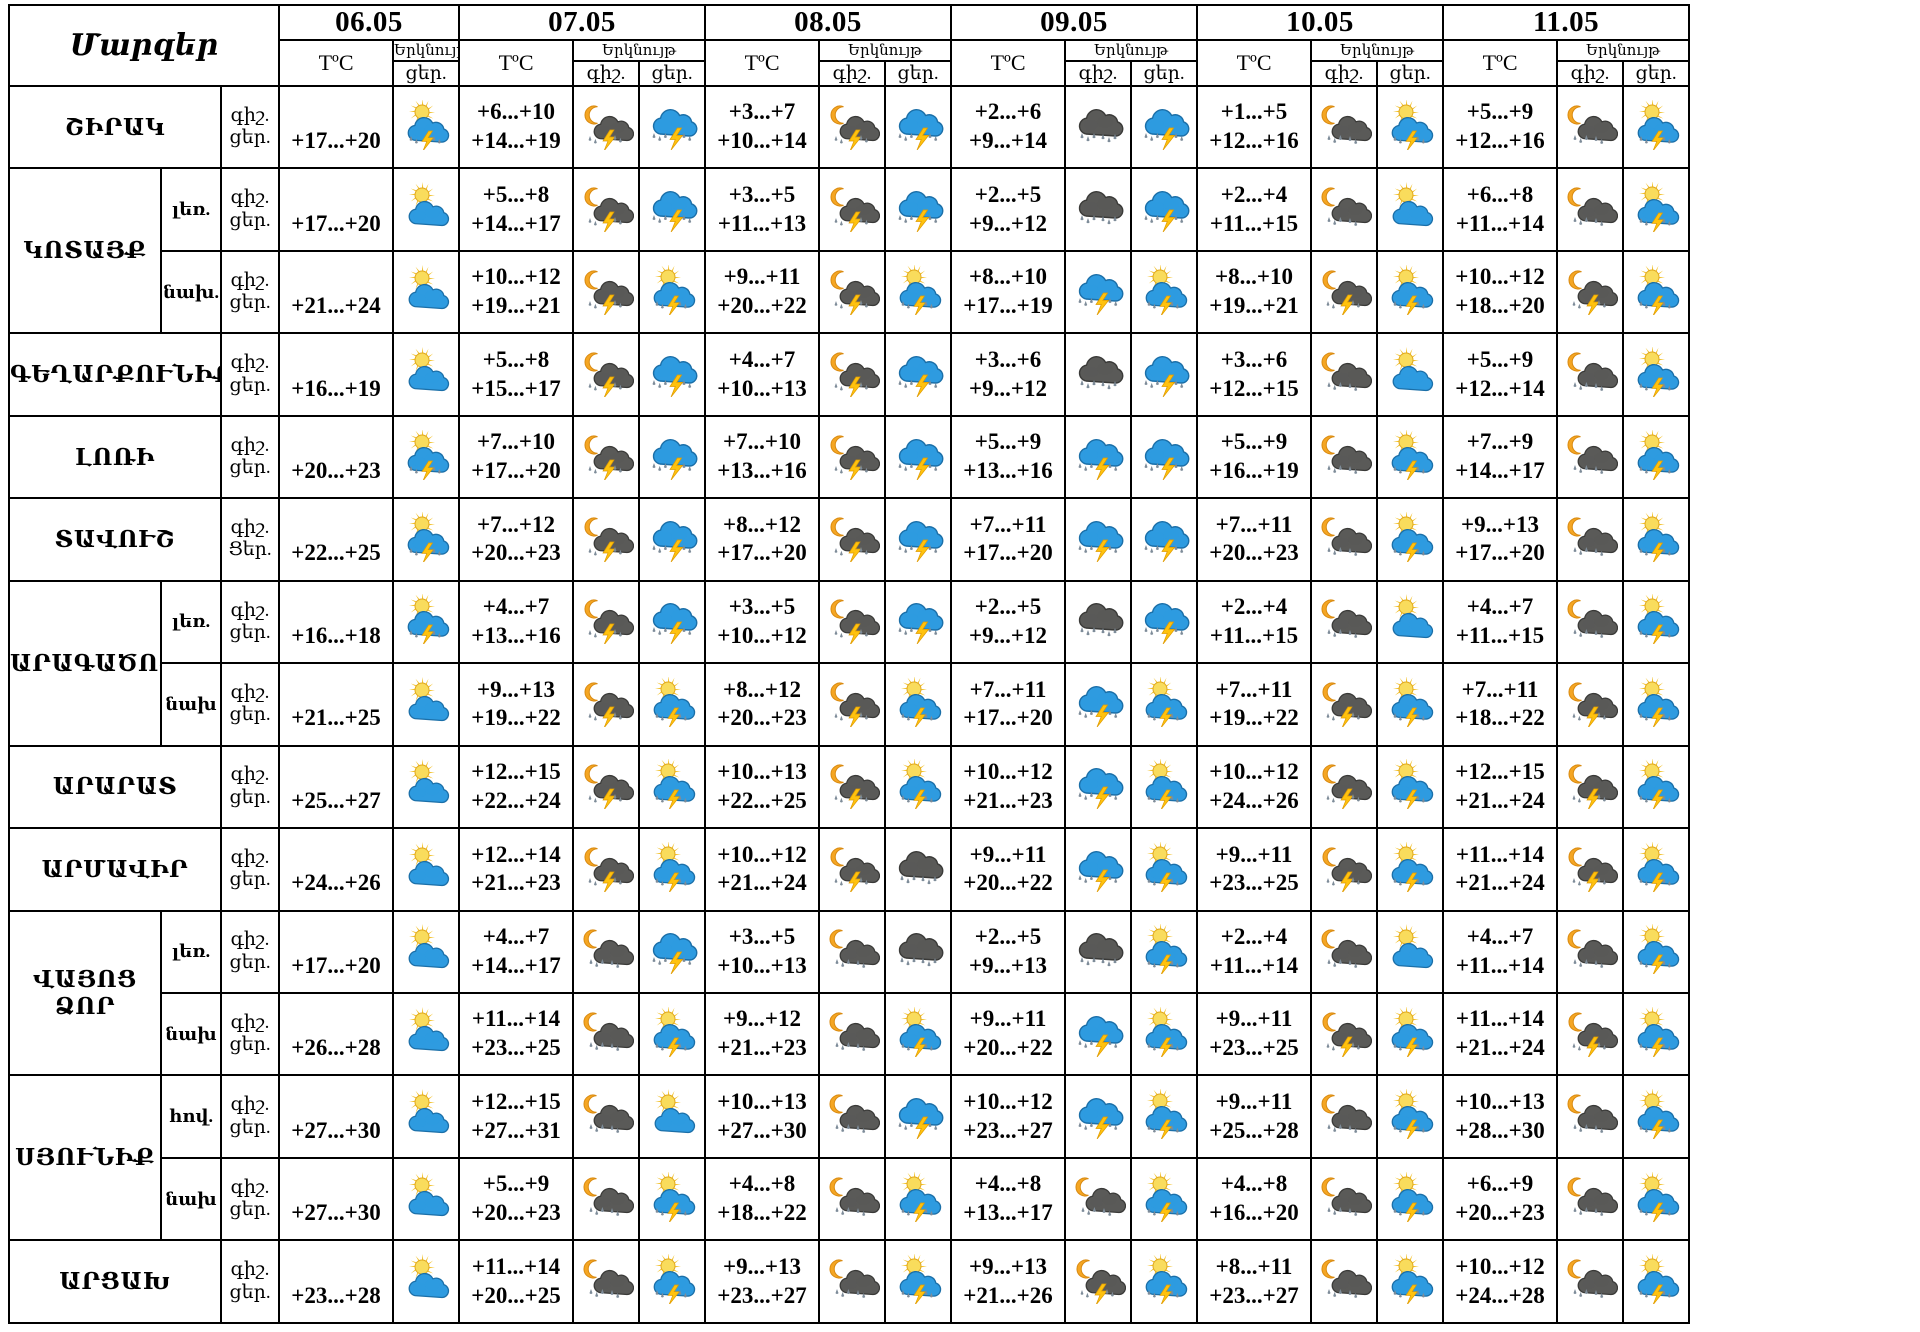  I want to click on temp-day-value: +22...+24, so click(516, 800).